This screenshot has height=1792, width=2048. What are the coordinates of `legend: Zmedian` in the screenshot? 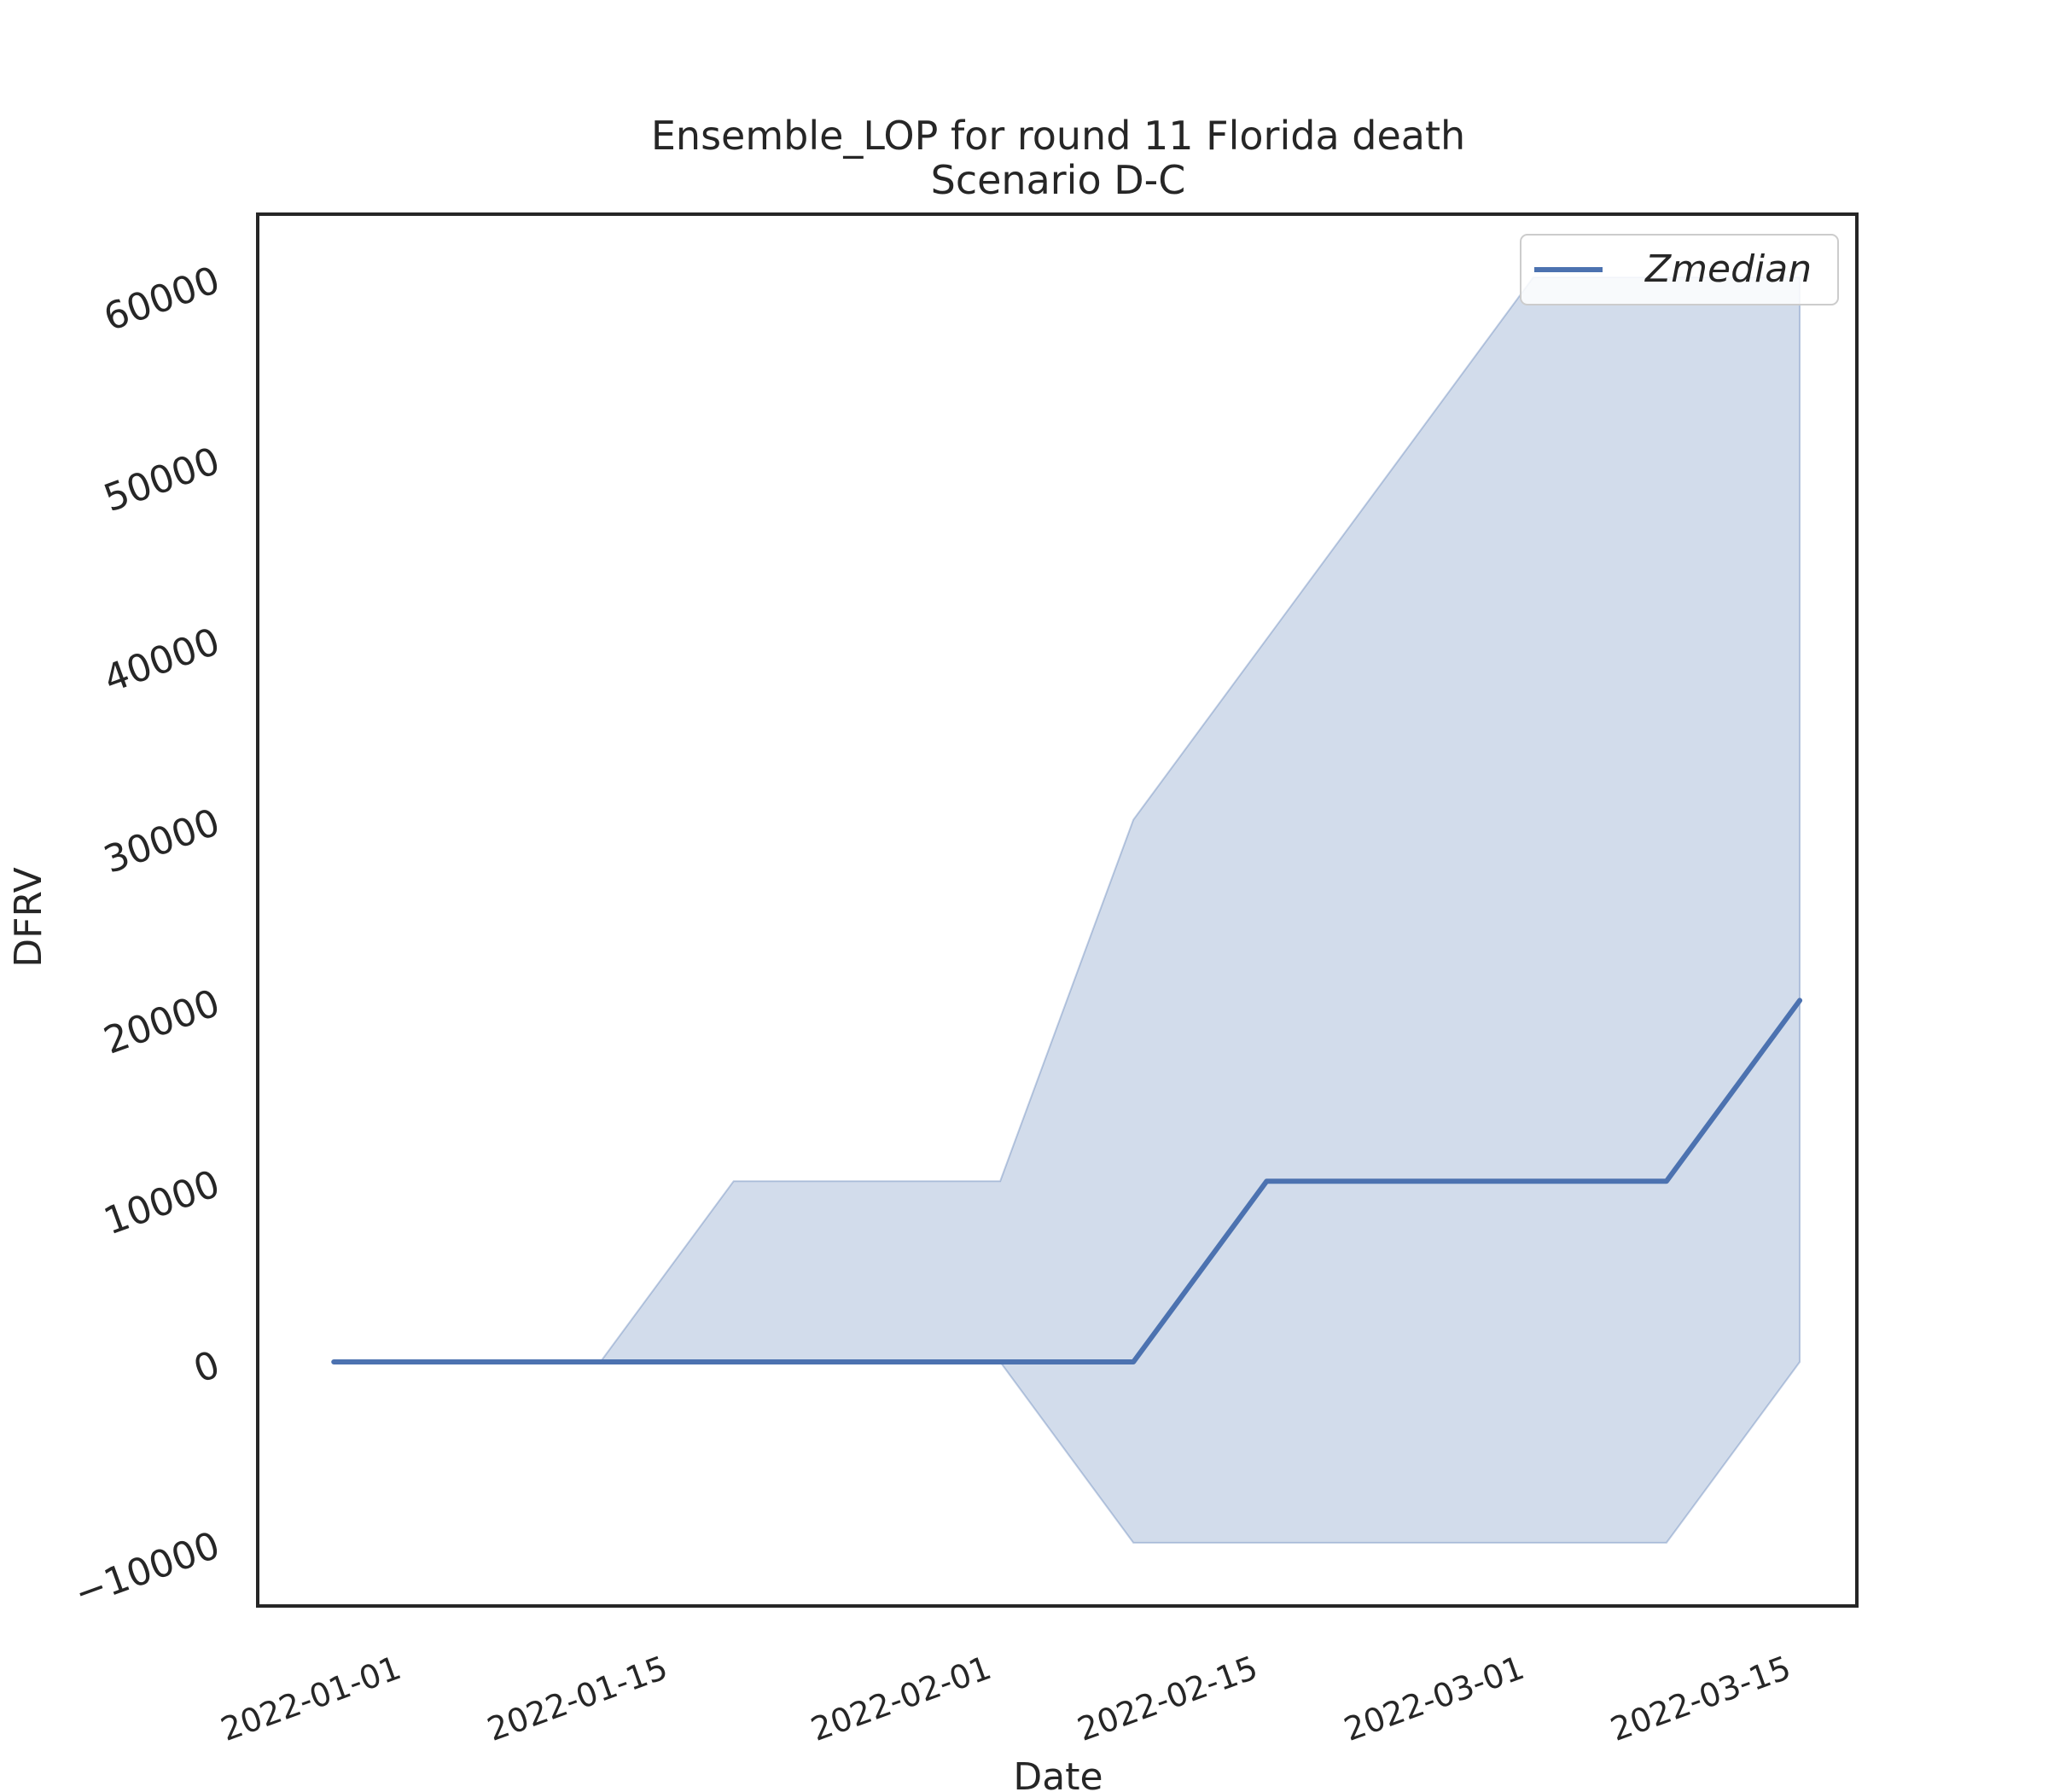 It's located at (1679, 269).